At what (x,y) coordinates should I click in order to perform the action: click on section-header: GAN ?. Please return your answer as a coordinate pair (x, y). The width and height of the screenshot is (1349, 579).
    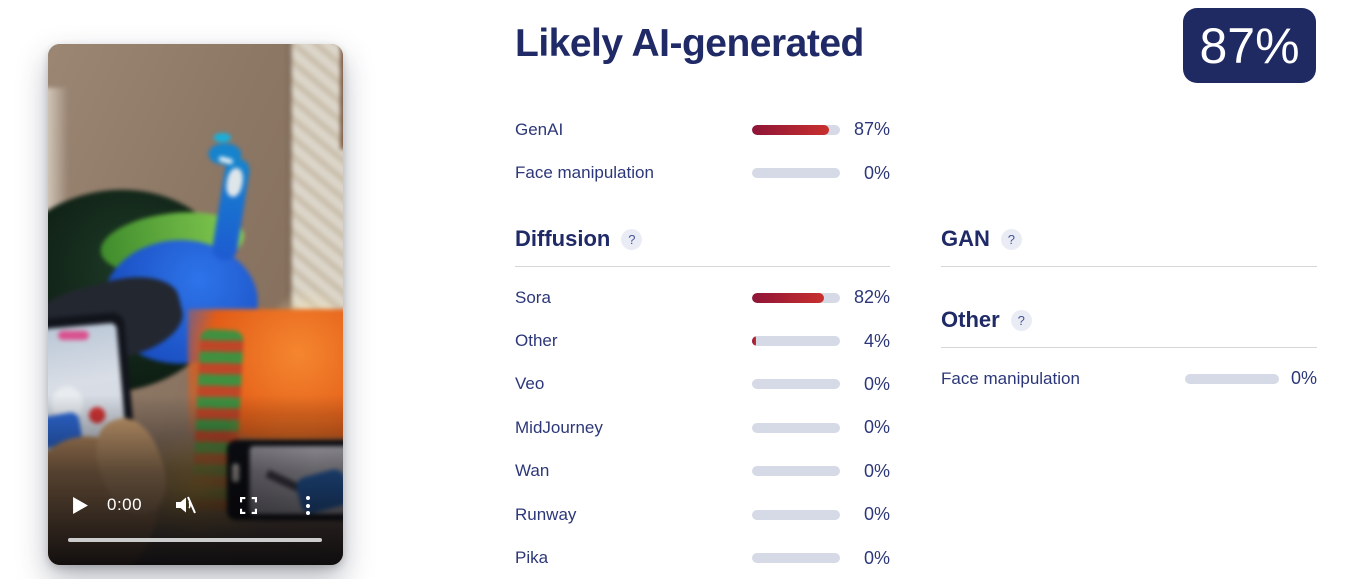
    Looking at the image, I should click on (1129, 239).